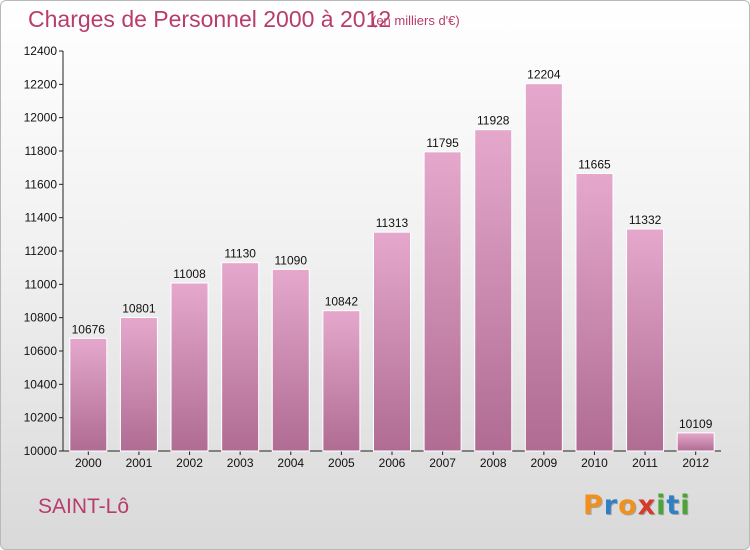 The image size is (750, 550). What do you see at coordinates (611, 505) in the screenshot?
I see `logo-letter: r` at bounding box center [611, 505].